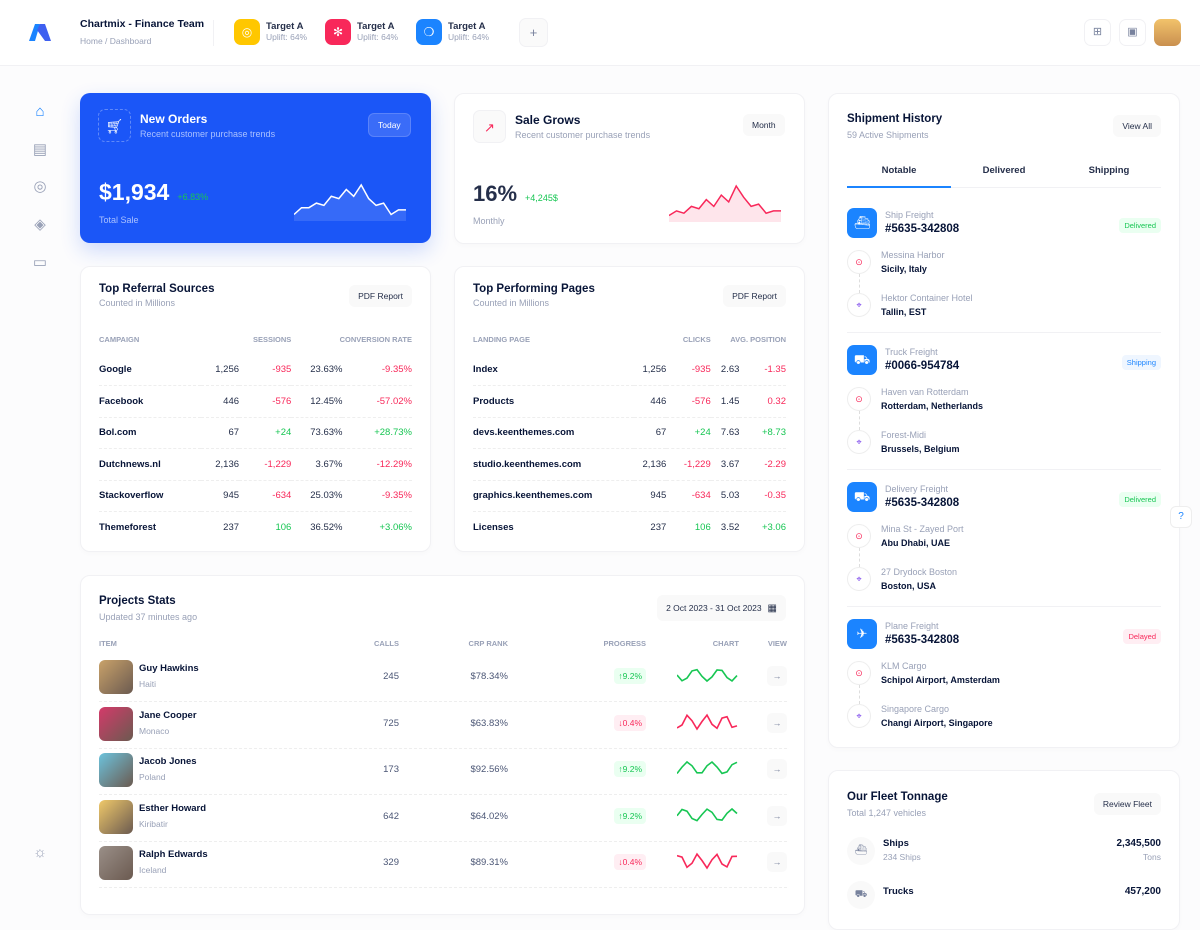  I want to click on sparkline-path, so click(707, 861).